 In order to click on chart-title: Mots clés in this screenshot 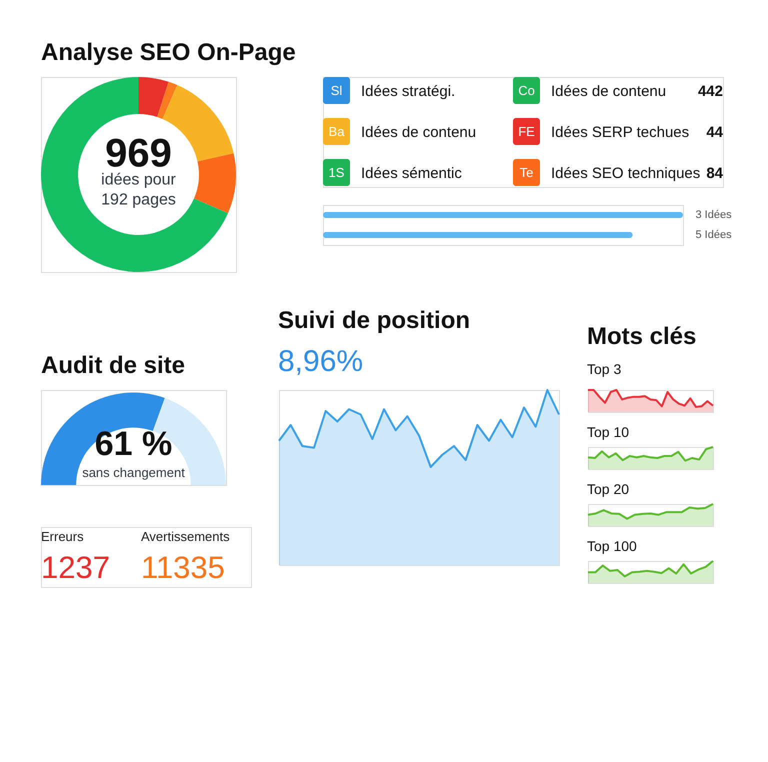, I will do `click(641, 336)`.